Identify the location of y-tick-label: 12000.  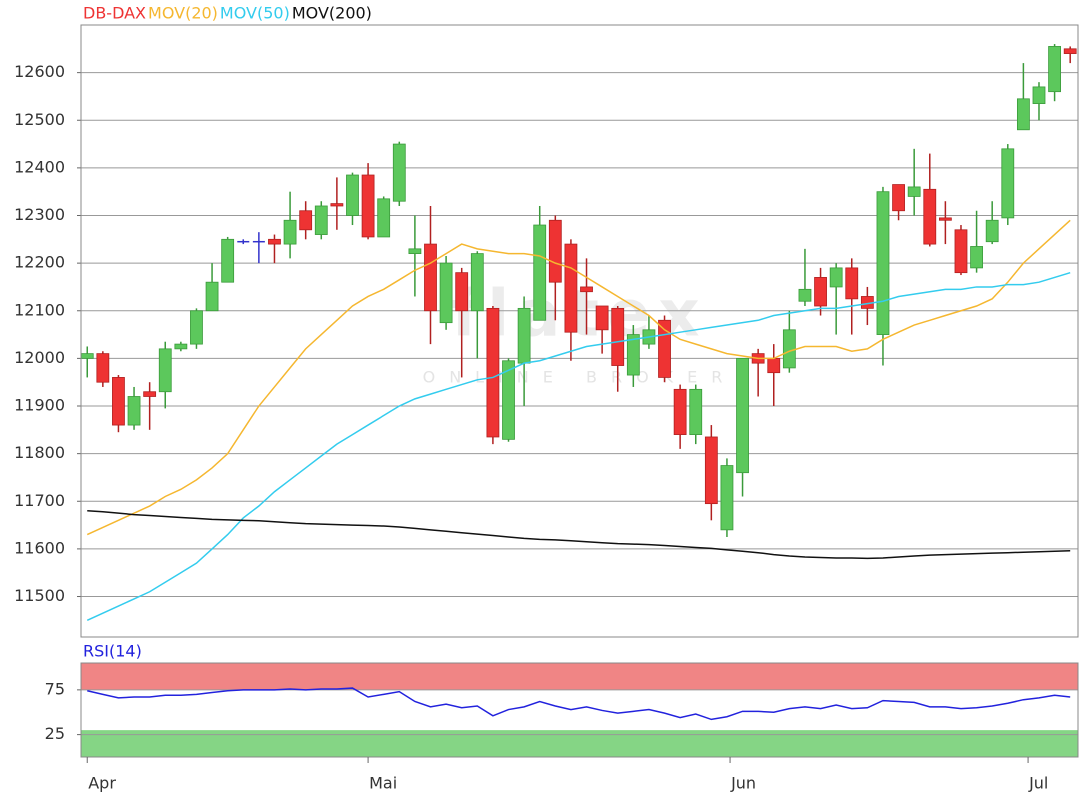
(39, 357).